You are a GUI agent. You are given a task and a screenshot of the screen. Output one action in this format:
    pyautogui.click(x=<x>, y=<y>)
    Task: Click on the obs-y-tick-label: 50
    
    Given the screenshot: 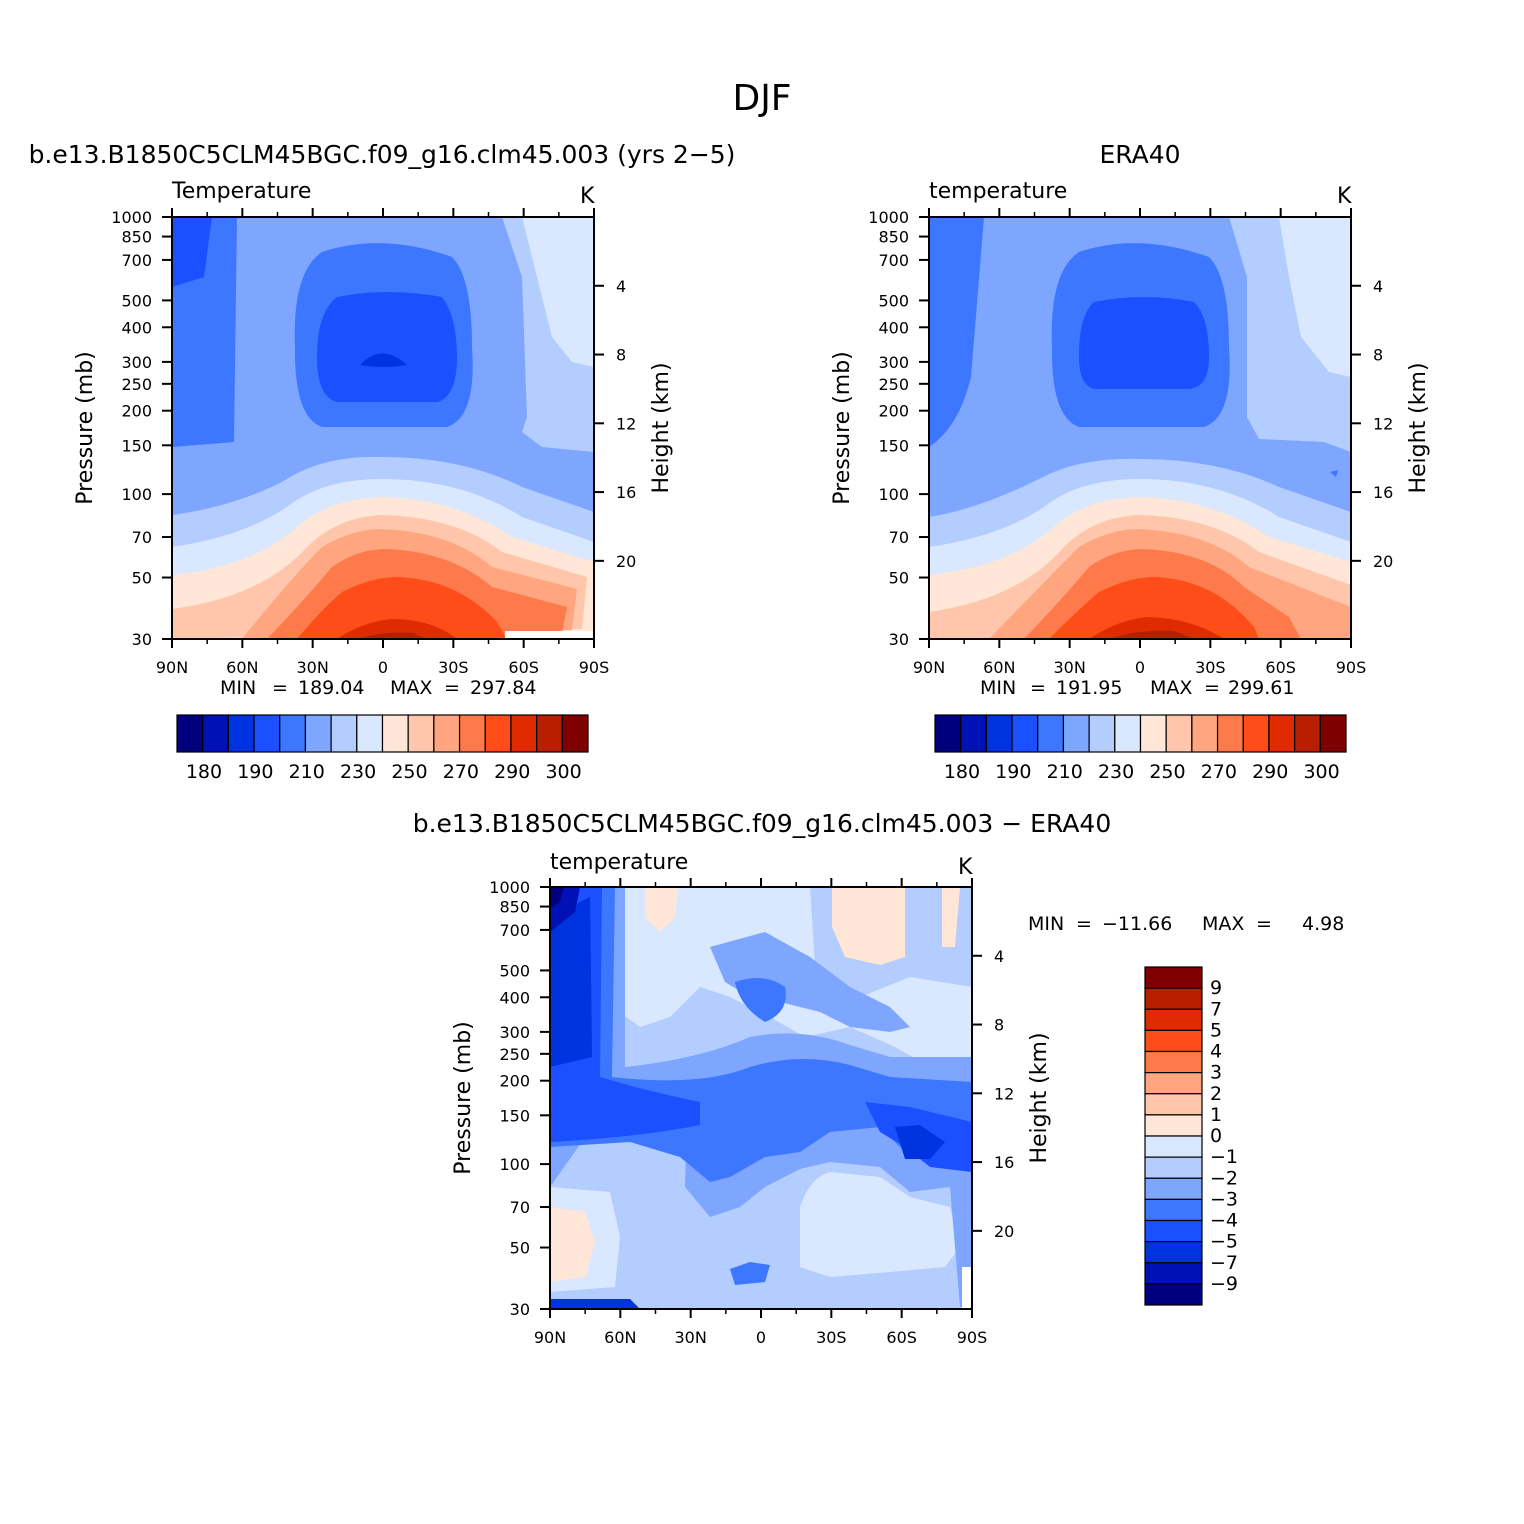 What is the action you would take?
    pyautogui.click(x=899, y=578)
    